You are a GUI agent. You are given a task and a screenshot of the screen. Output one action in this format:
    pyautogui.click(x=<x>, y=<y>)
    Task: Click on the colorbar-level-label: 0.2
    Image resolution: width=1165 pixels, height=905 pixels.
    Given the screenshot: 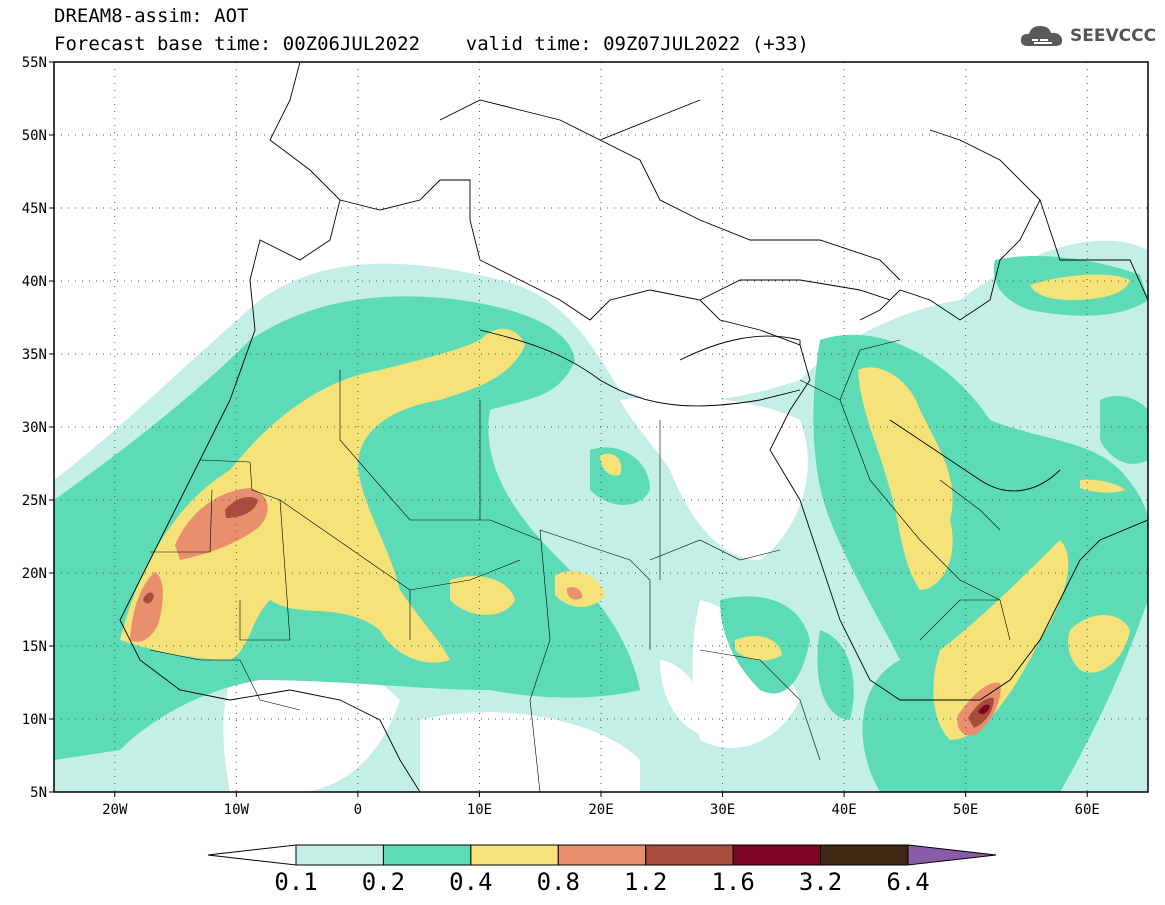 What is the action you would take?
    pyautogui.click(x=383, y=882)
    